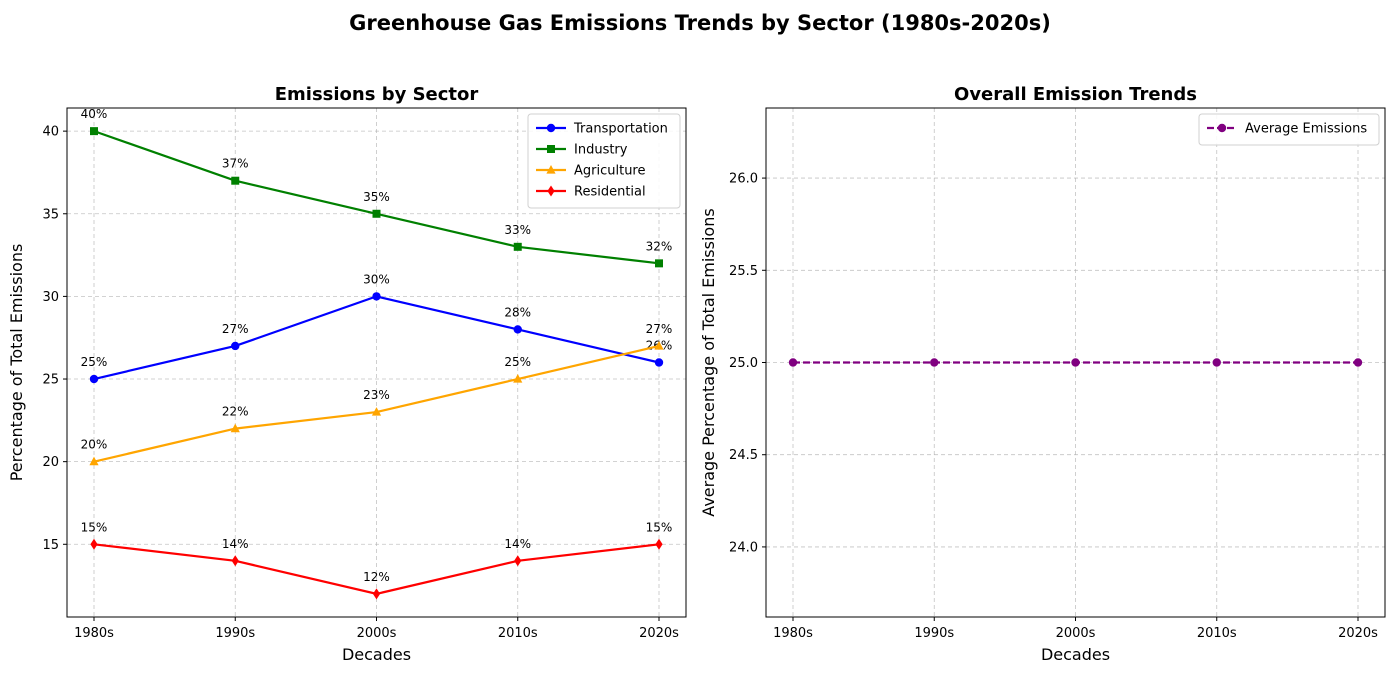 Image resolution: width=1400 pixels, height=700 pixels. Describe the element at coordinates (377, 94) in the screenshot. I see `axes-title: Emissions by Sector` at that location.